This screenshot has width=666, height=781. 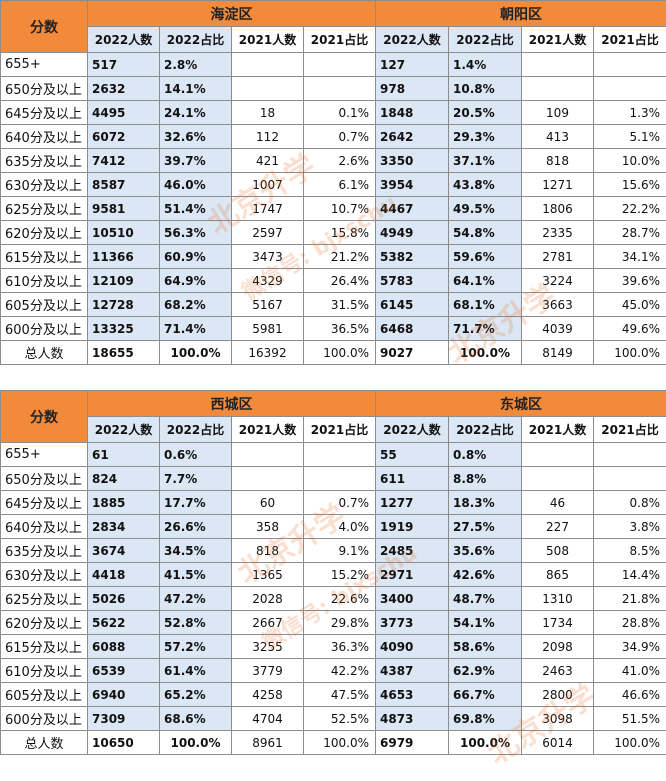 What do you see at coordinates (412, 502) in the screenshot?
I see `table-cell: 1277` at bounding box center [412, 502].